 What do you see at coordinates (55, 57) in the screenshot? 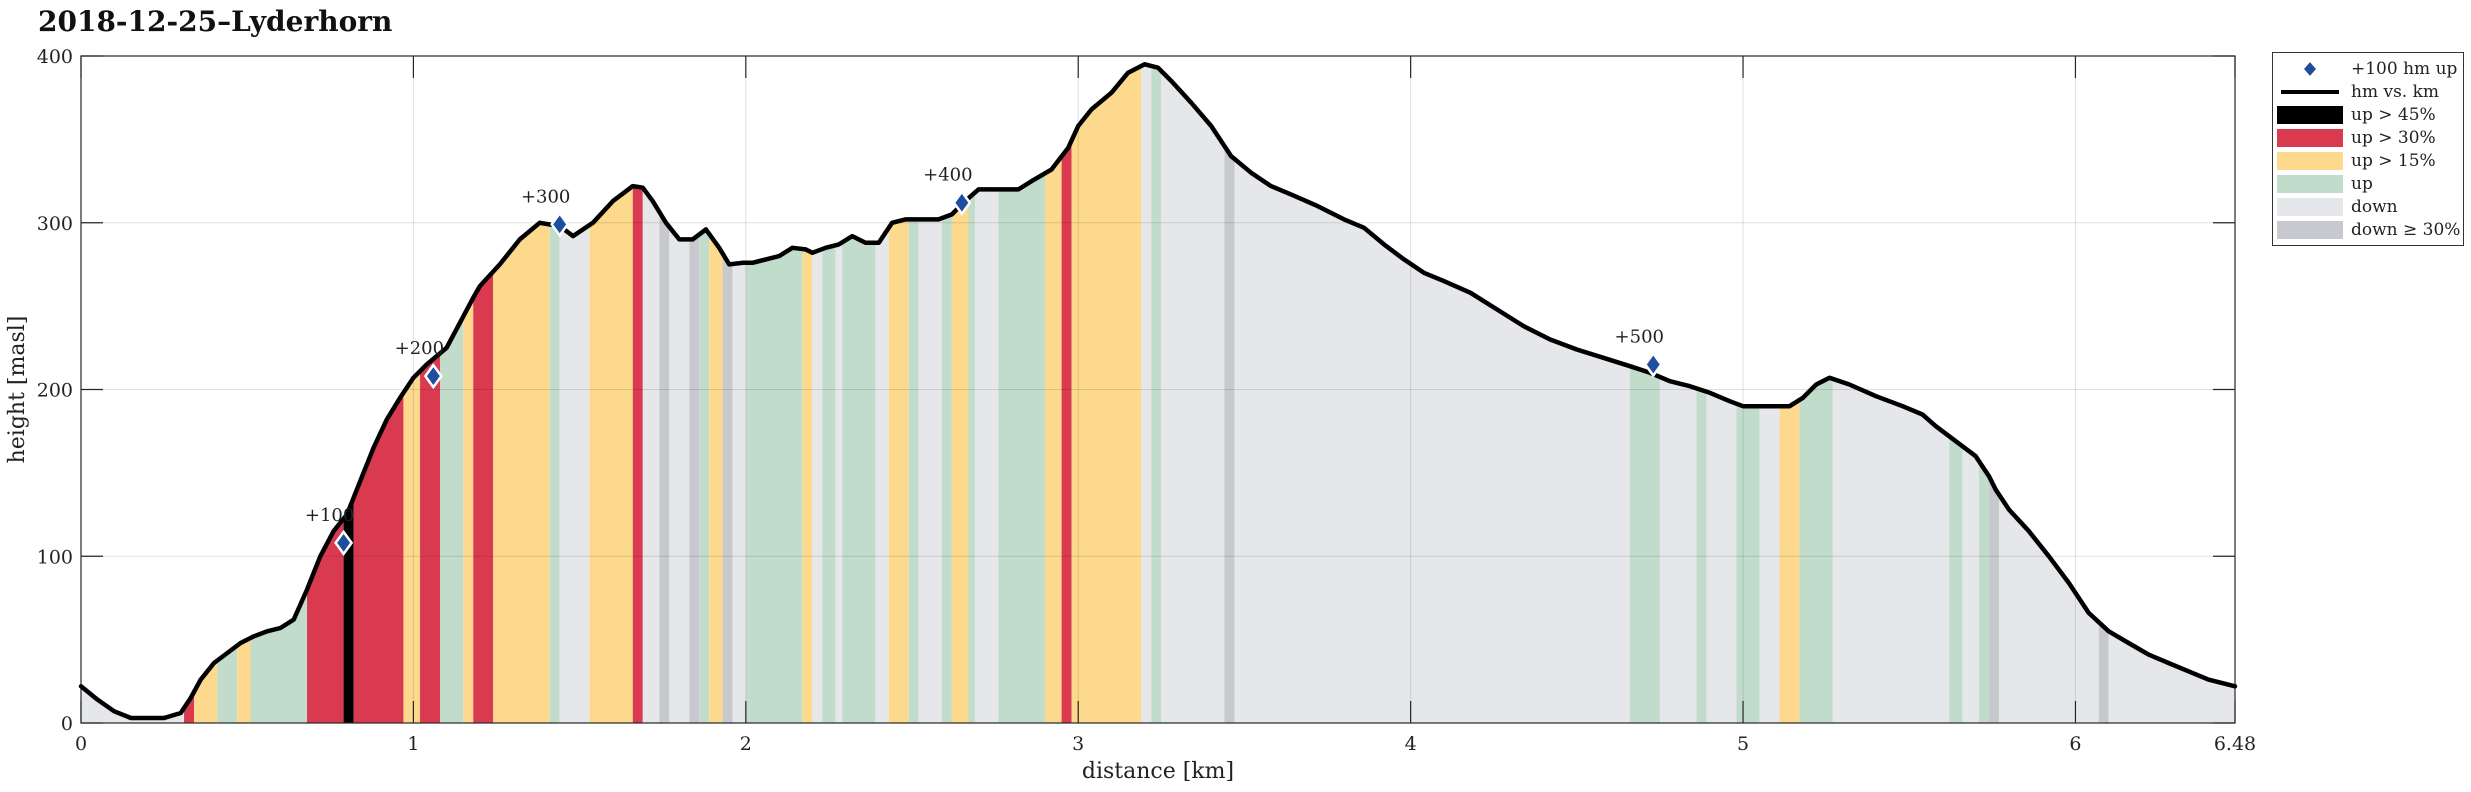
I see `y-tick-label: 400` at bounding box center [55, 57].